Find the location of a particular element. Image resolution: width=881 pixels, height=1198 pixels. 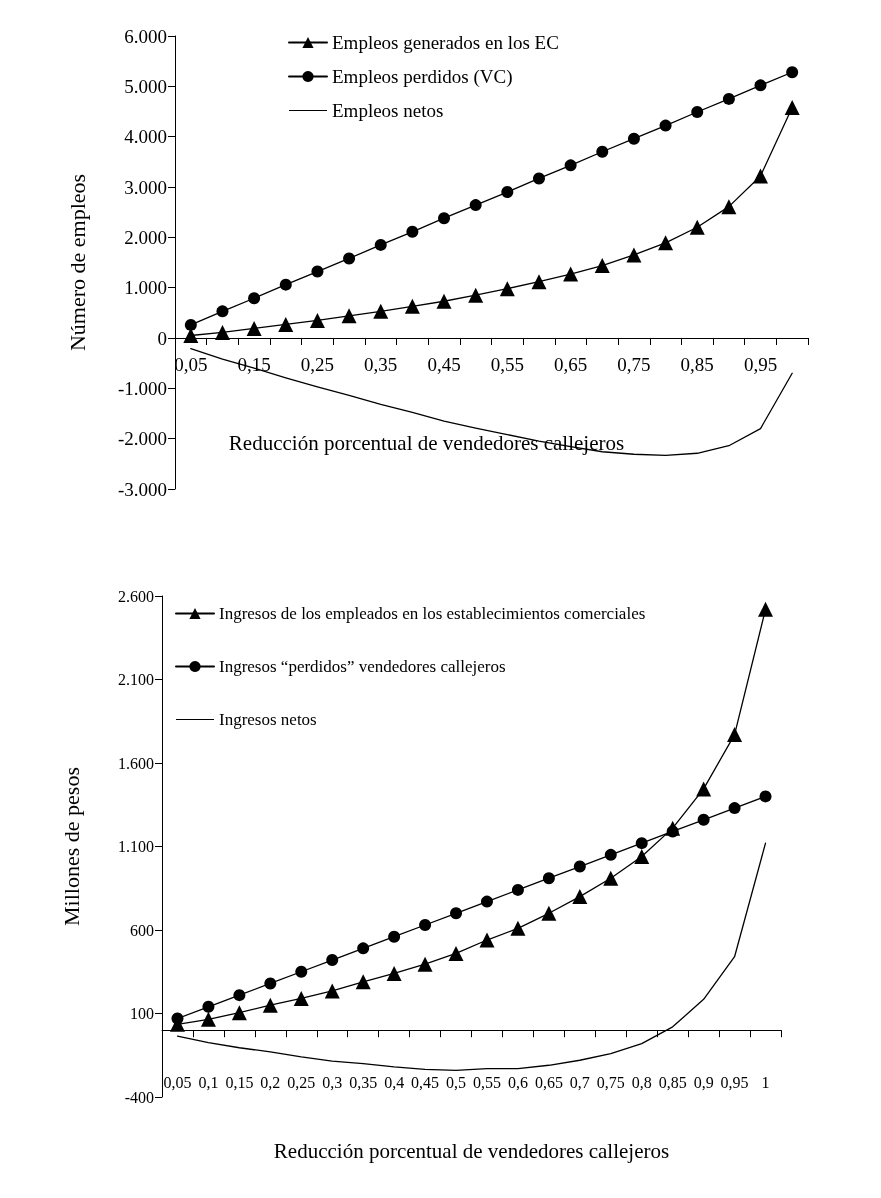

y-tick-label: -3.000 is located at coordinates (142, 489).